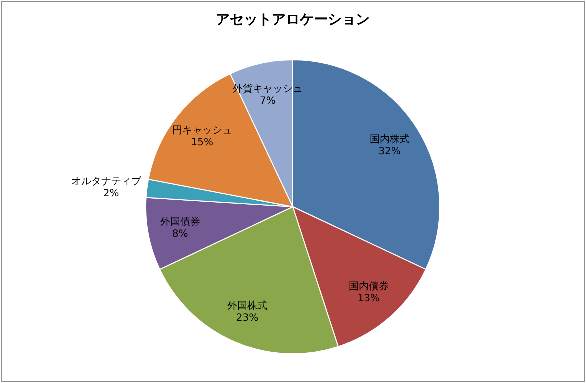 This screenshot has width=586, height=383. What do you see at coordinates (368, 286) in the screenshot?
I see `slice-label: 国内債券` at bounding box center [368, 286].